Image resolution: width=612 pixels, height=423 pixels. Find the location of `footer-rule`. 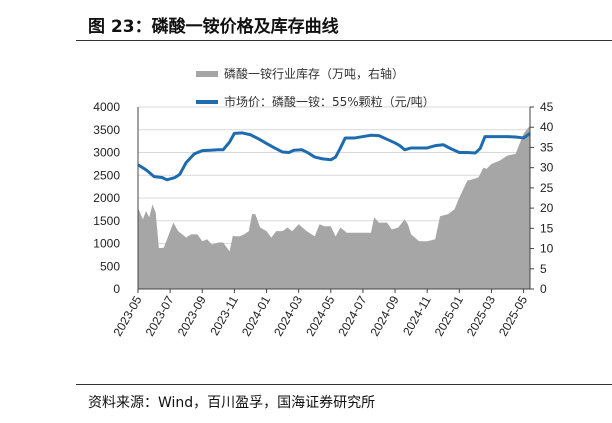

footer-rule is located at coordinates (344, 384).